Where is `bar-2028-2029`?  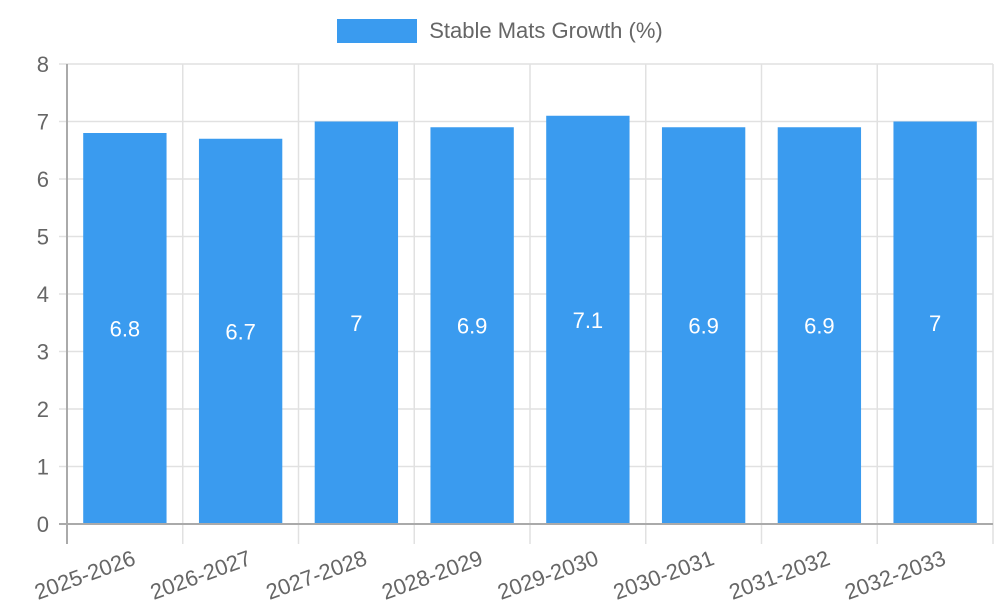 bar-2028-2029 is located at coordinates (472, 325).